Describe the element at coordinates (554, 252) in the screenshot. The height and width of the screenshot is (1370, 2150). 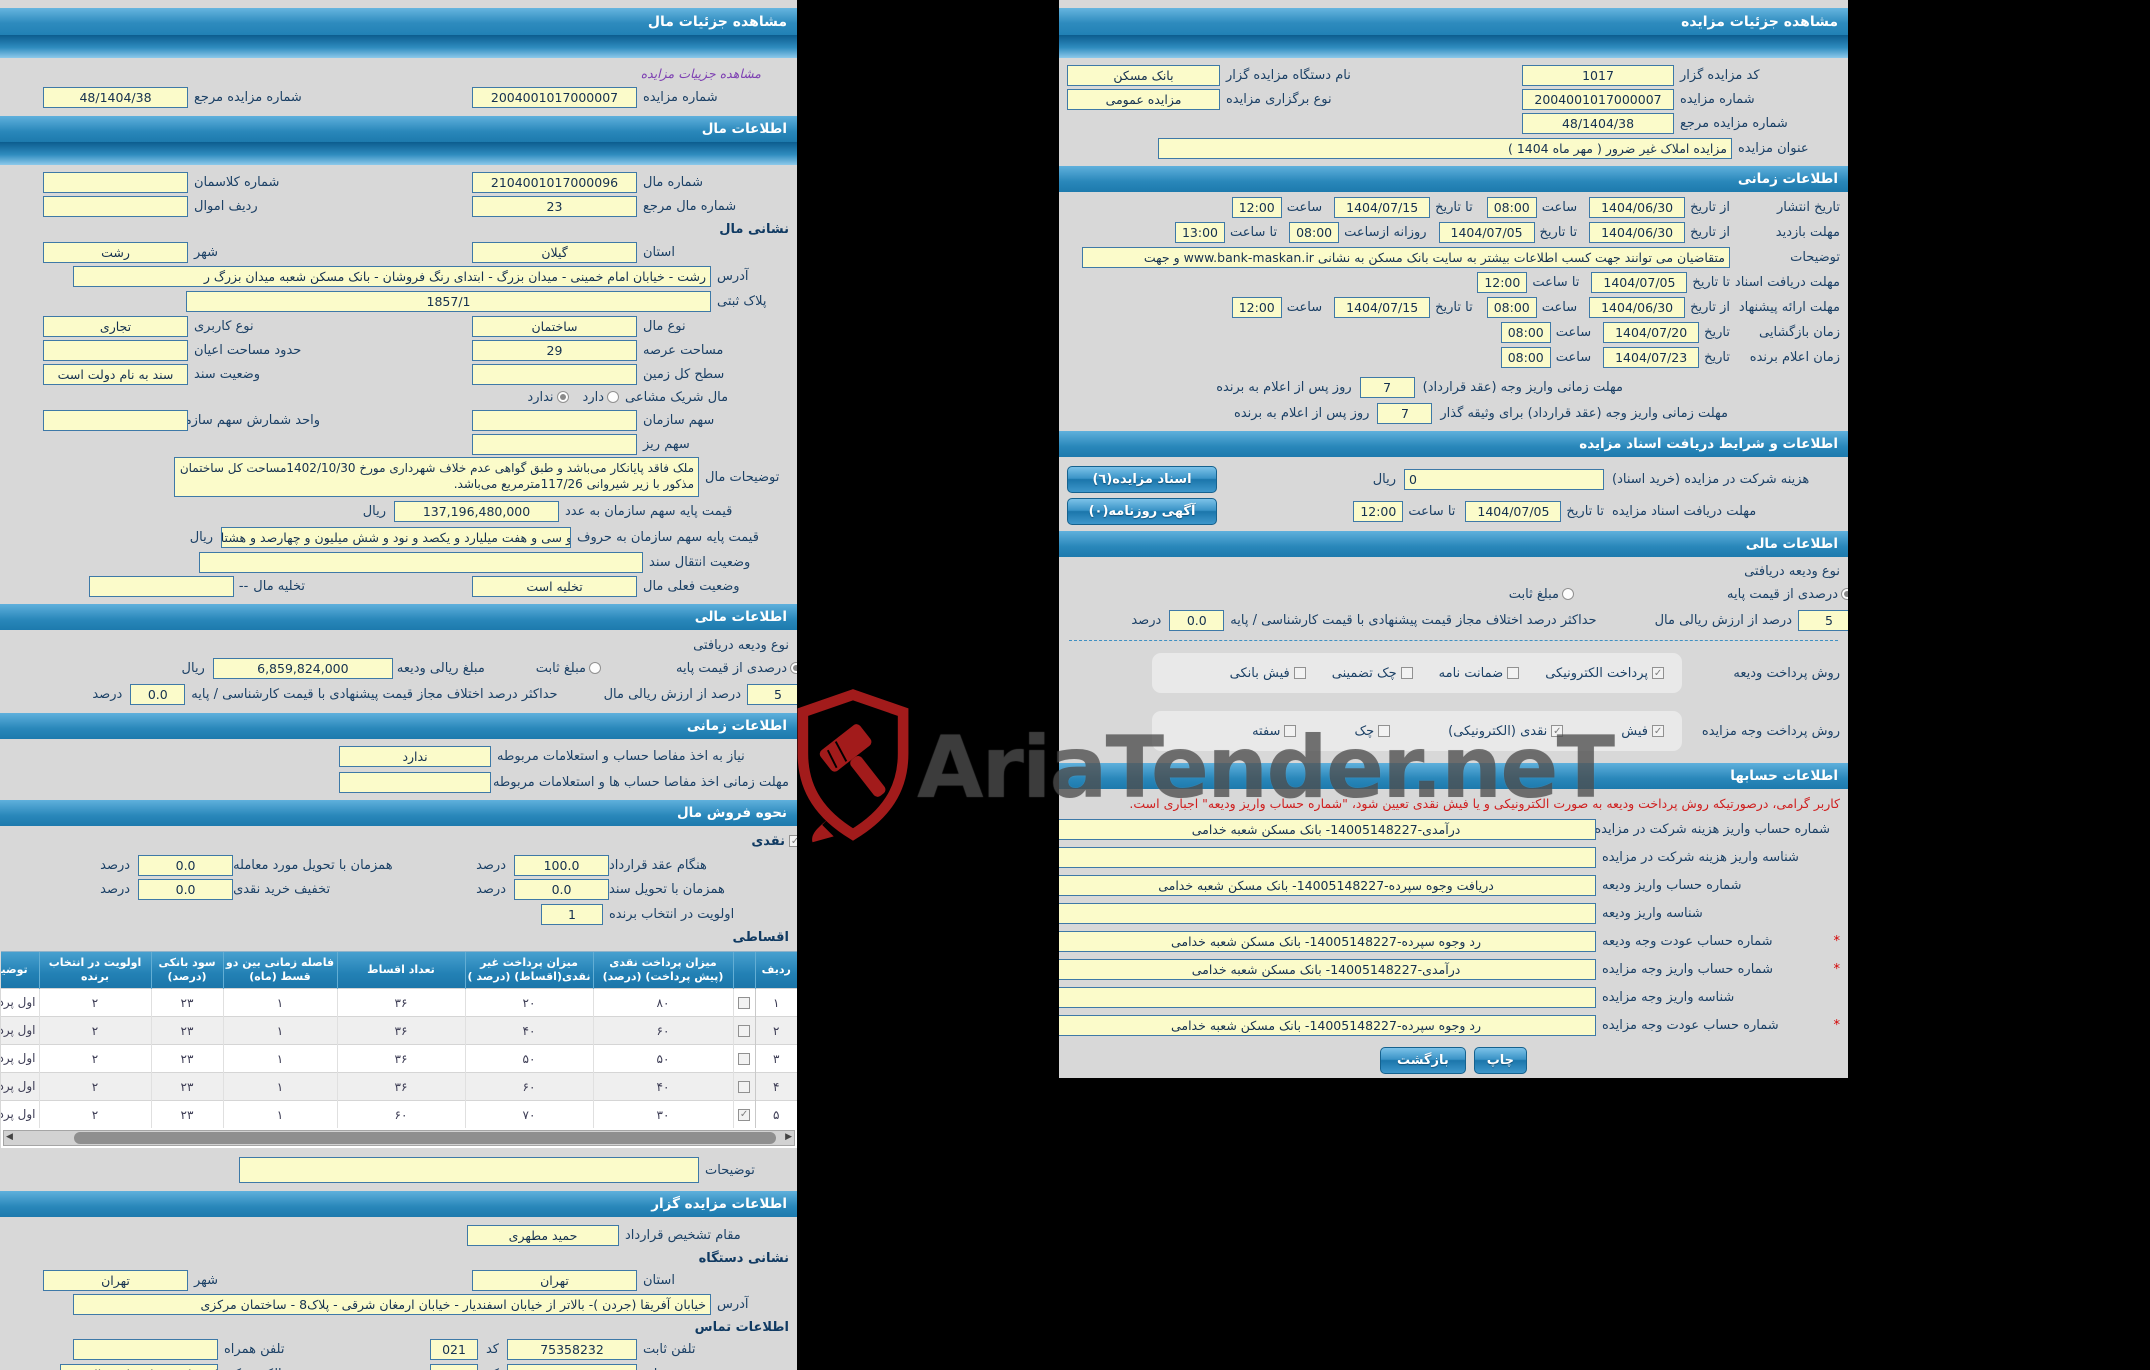
I see `province-field: گیلان` at that location.